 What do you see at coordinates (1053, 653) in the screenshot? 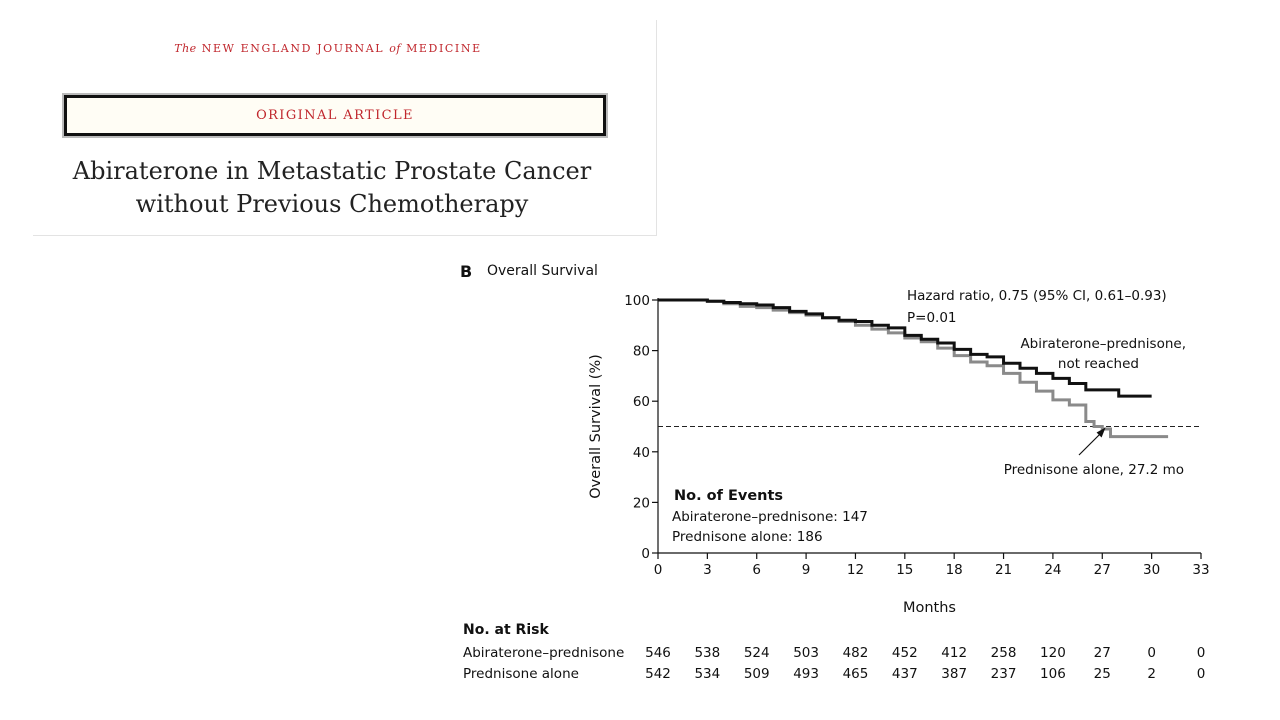
I see `risk-cell: 120` at bounding box center [1053, 653].